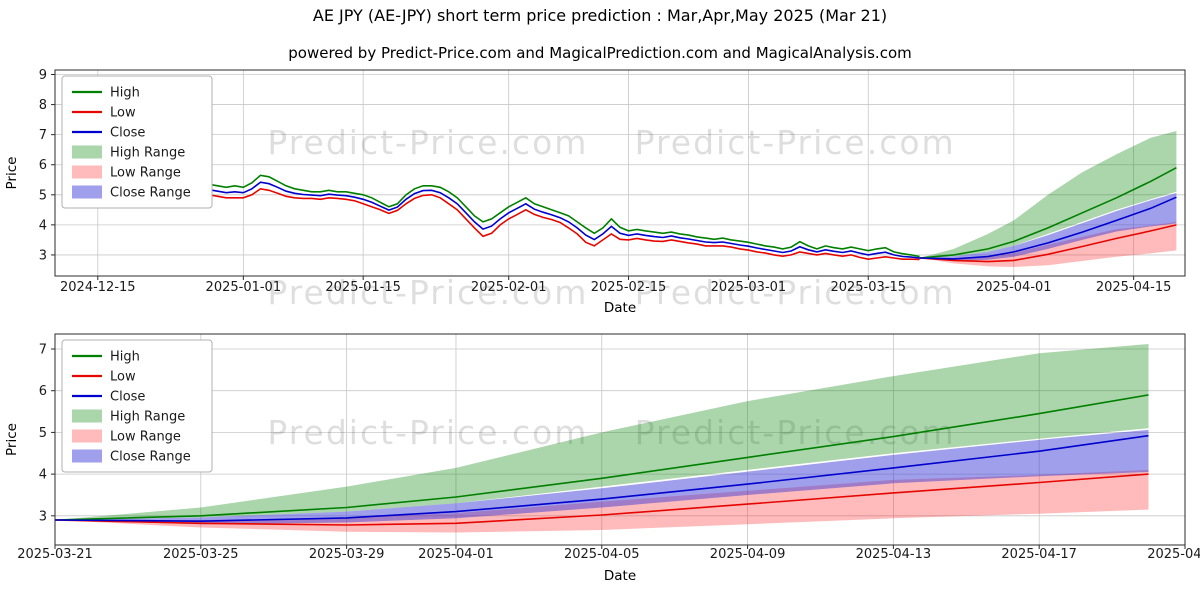 This screenshot has height=600, width=1200. What do you see at coordinates (43, 75) in the screenshot?
I see `y-tick-label: 9` at bounding box center [43, 75].